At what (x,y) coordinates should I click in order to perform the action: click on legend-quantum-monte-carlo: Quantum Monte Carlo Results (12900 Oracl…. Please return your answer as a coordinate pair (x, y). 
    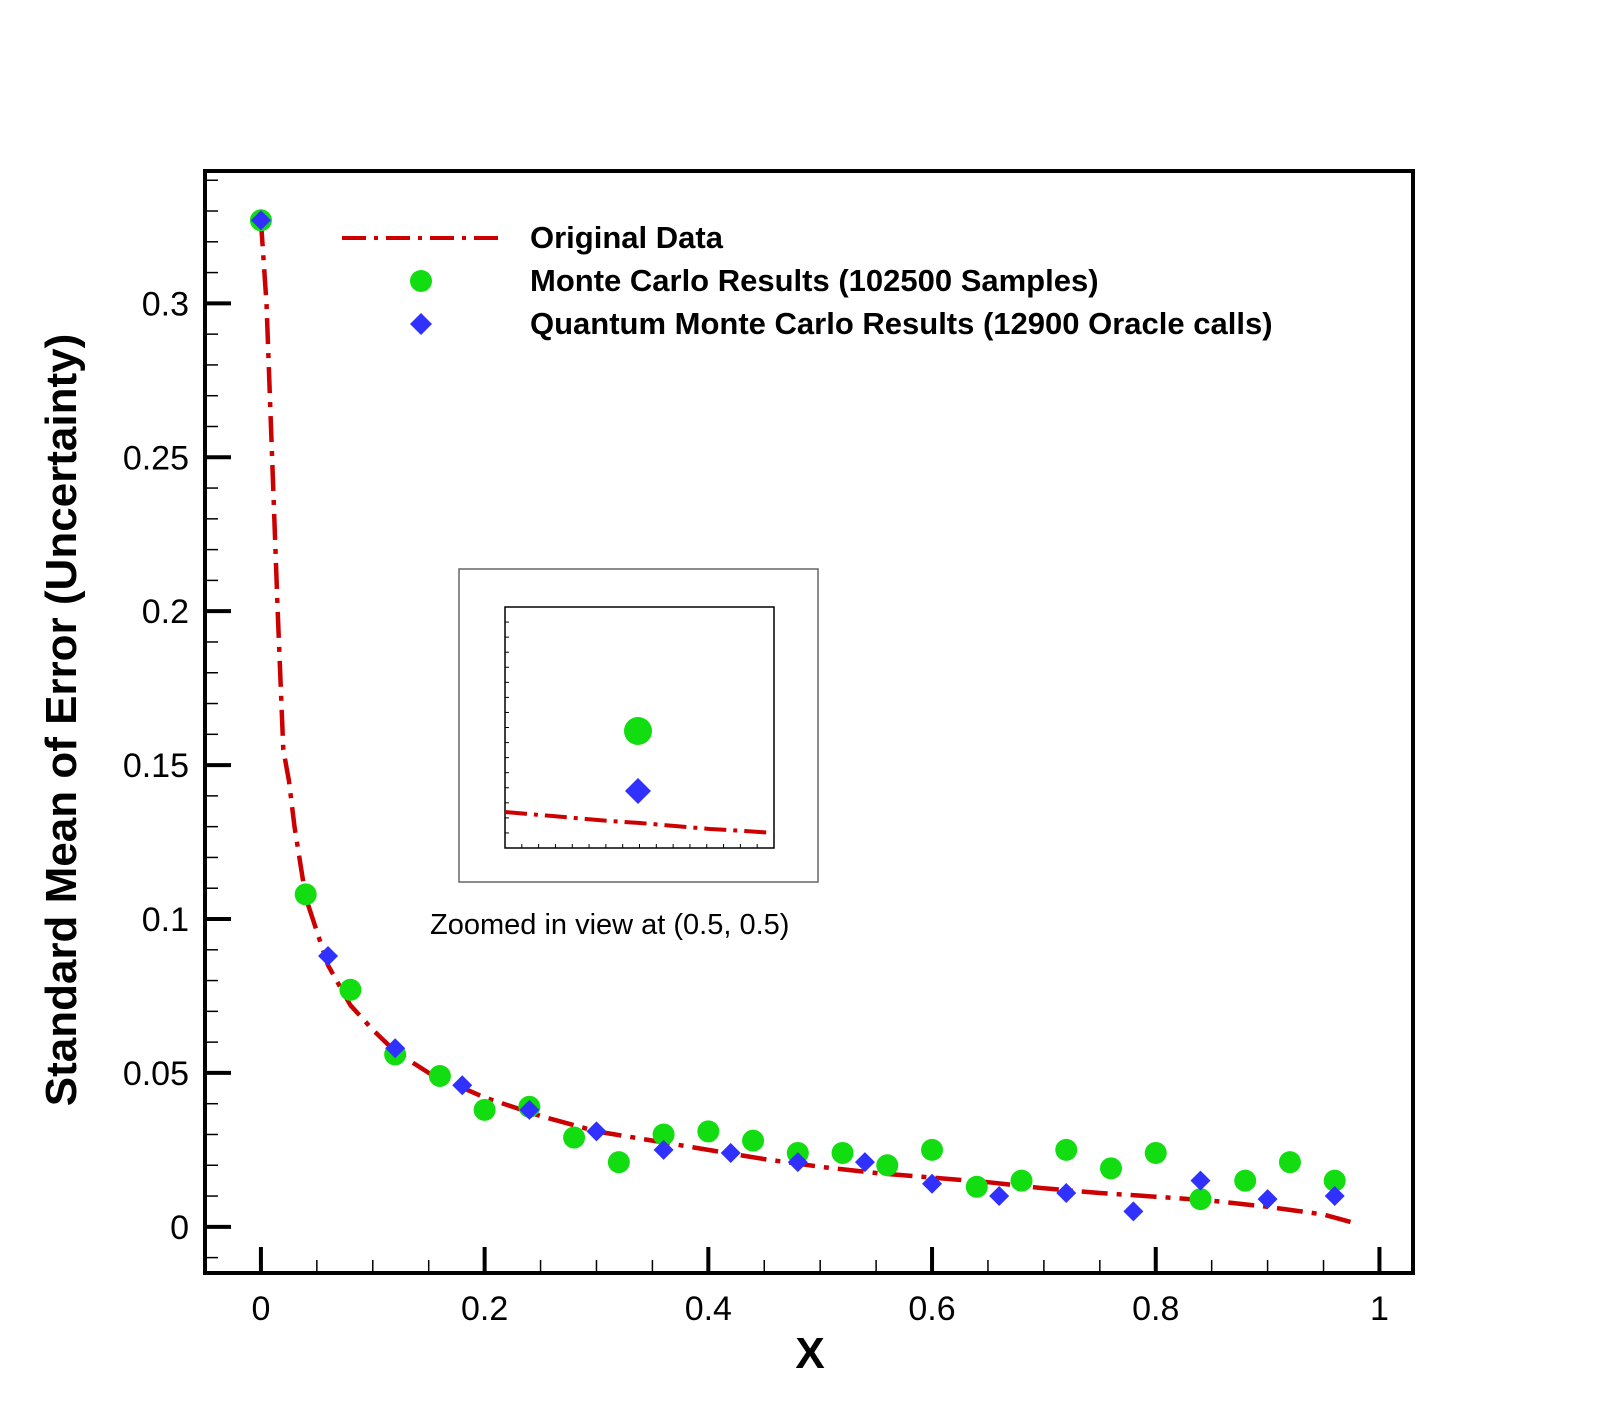
    Looking at the image, I should click on (901, 323).